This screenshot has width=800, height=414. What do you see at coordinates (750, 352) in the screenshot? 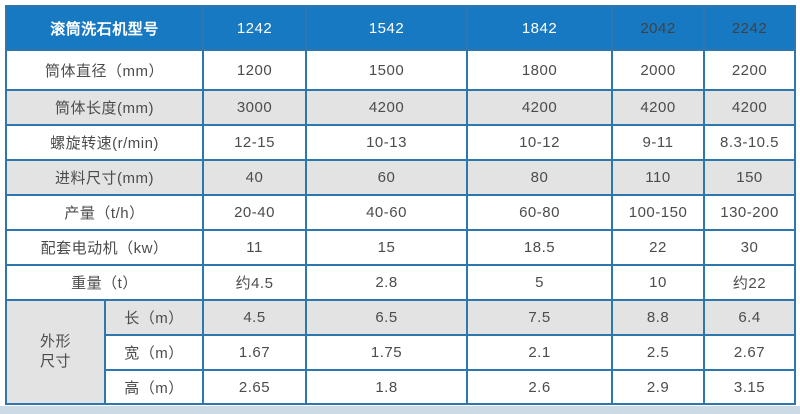
I see `value-cell: 2.67` at bounding box center [750, 352].